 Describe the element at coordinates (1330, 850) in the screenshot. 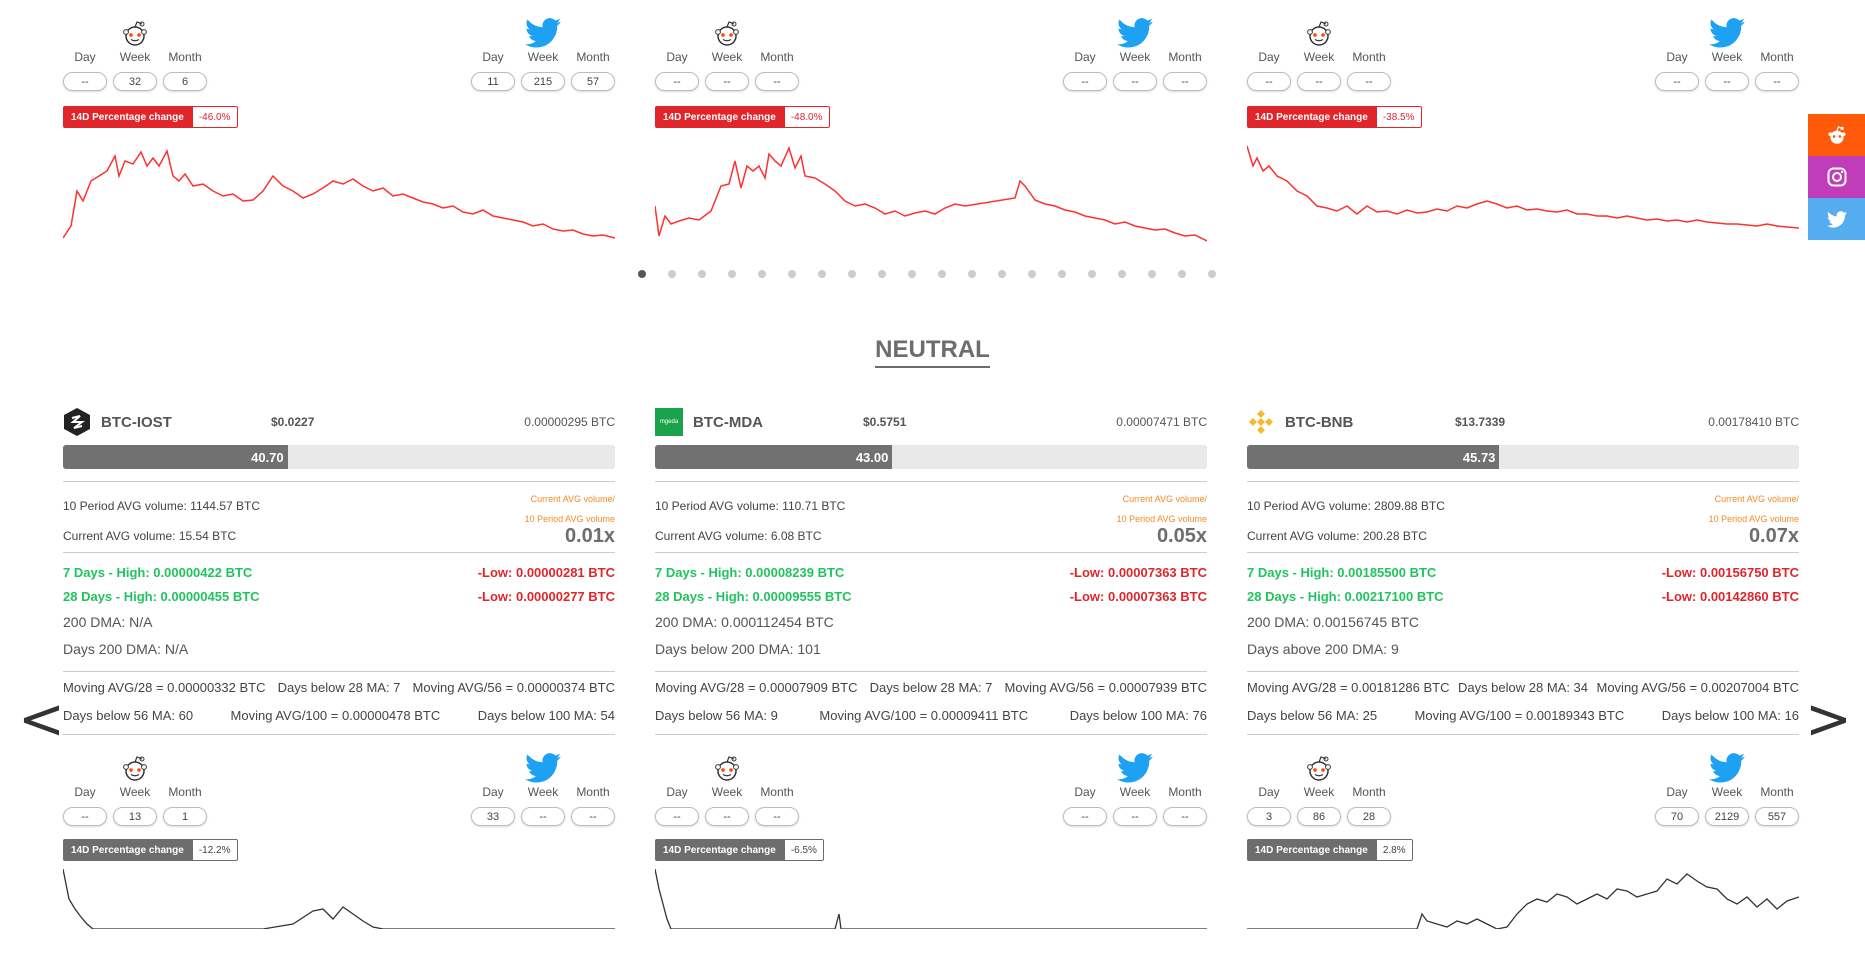

I see `percentage-change-badge: 14D Percentage change 2.8%` at that location.